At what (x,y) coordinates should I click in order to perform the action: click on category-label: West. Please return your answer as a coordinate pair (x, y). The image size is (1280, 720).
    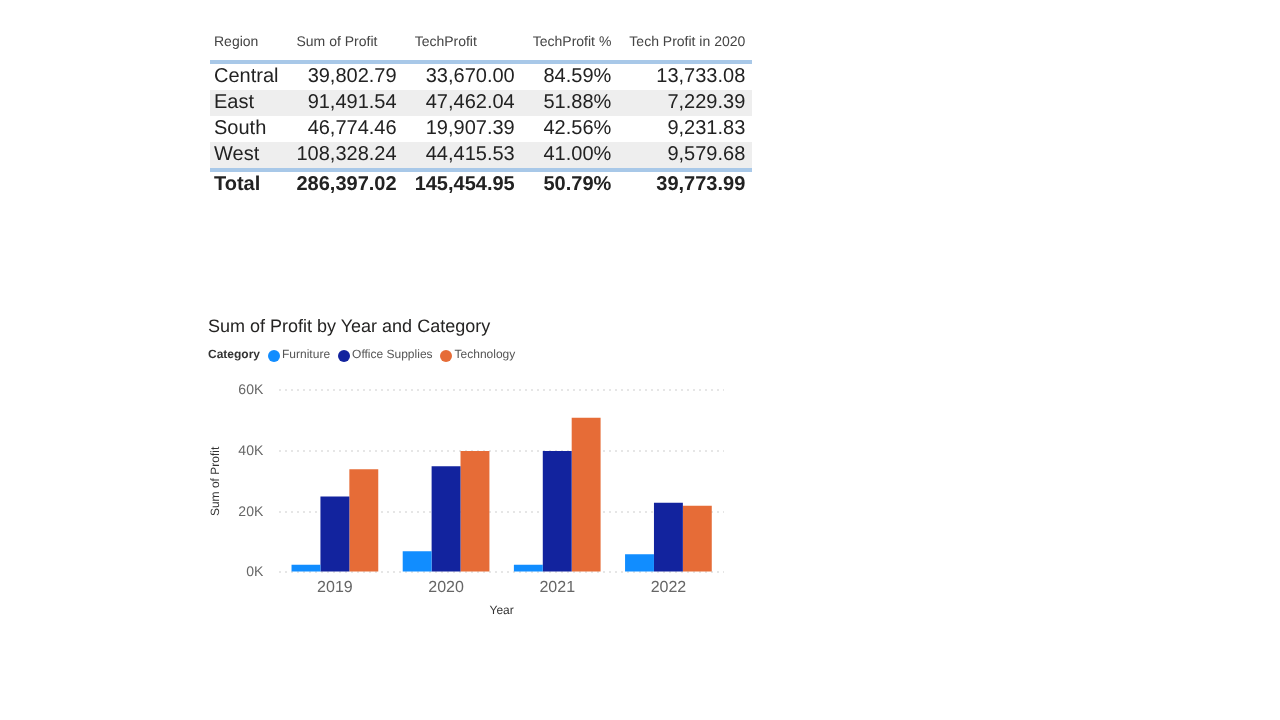
    Looking at the image, I should click on (237, 156).